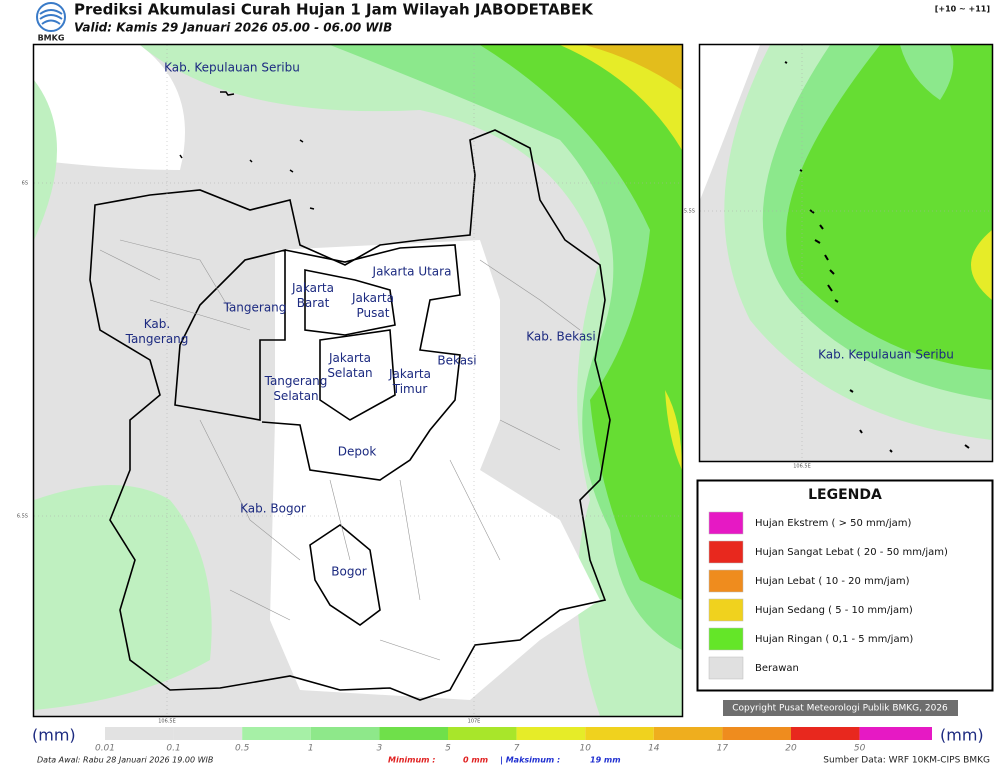 The image size is (1000, 769). Describe the element at coordinates (561, 337) in the screenshot. I see `region-label: Kab. Bekasi` at that location.